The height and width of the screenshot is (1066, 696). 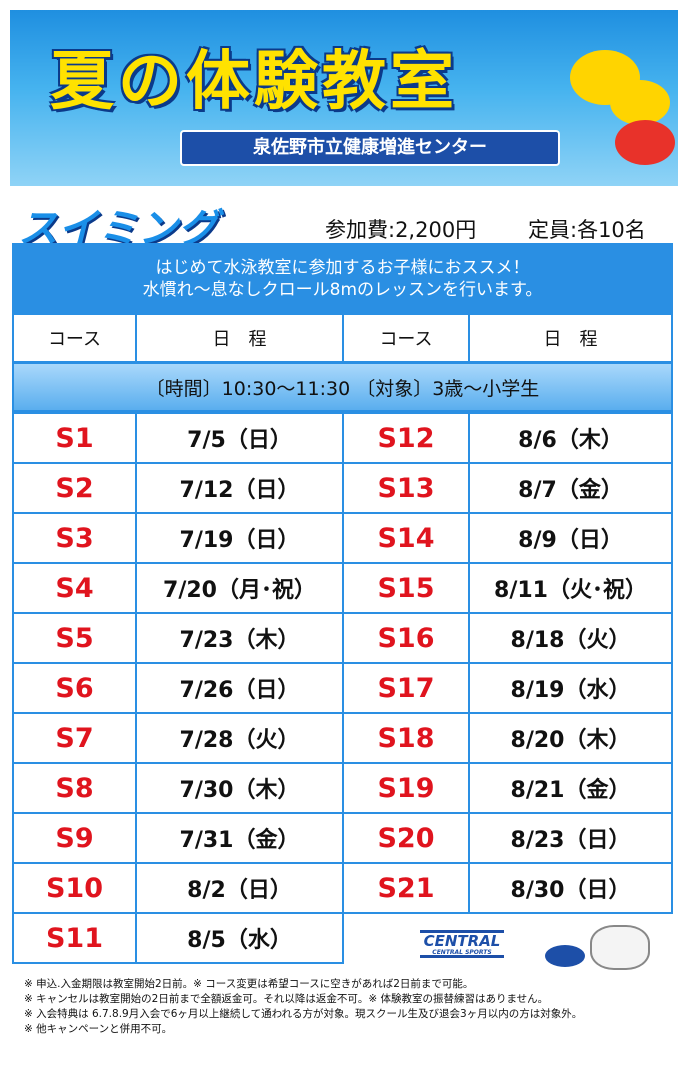 I want to click on course-code: S10, so click(x=74, y=888).